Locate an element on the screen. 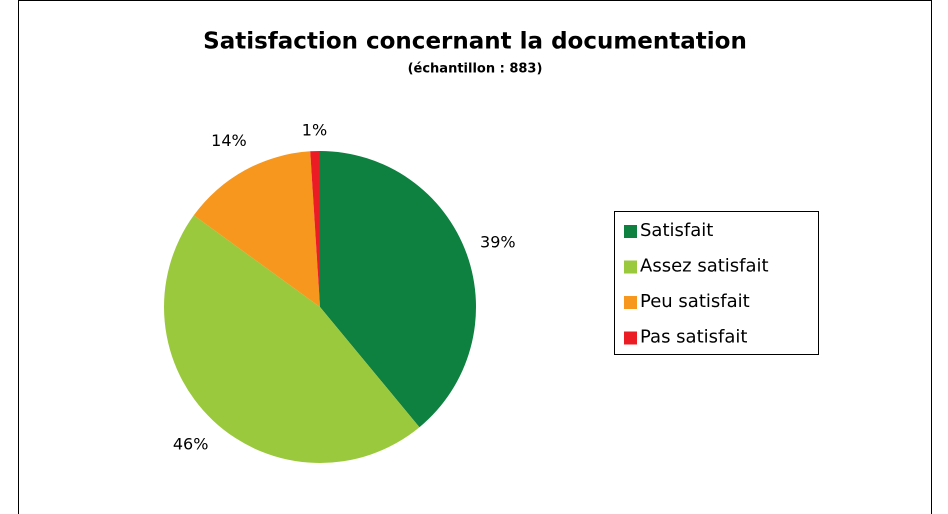  chart-title: Satisfaction concernant la documentation is located at coordinates (475, 42).